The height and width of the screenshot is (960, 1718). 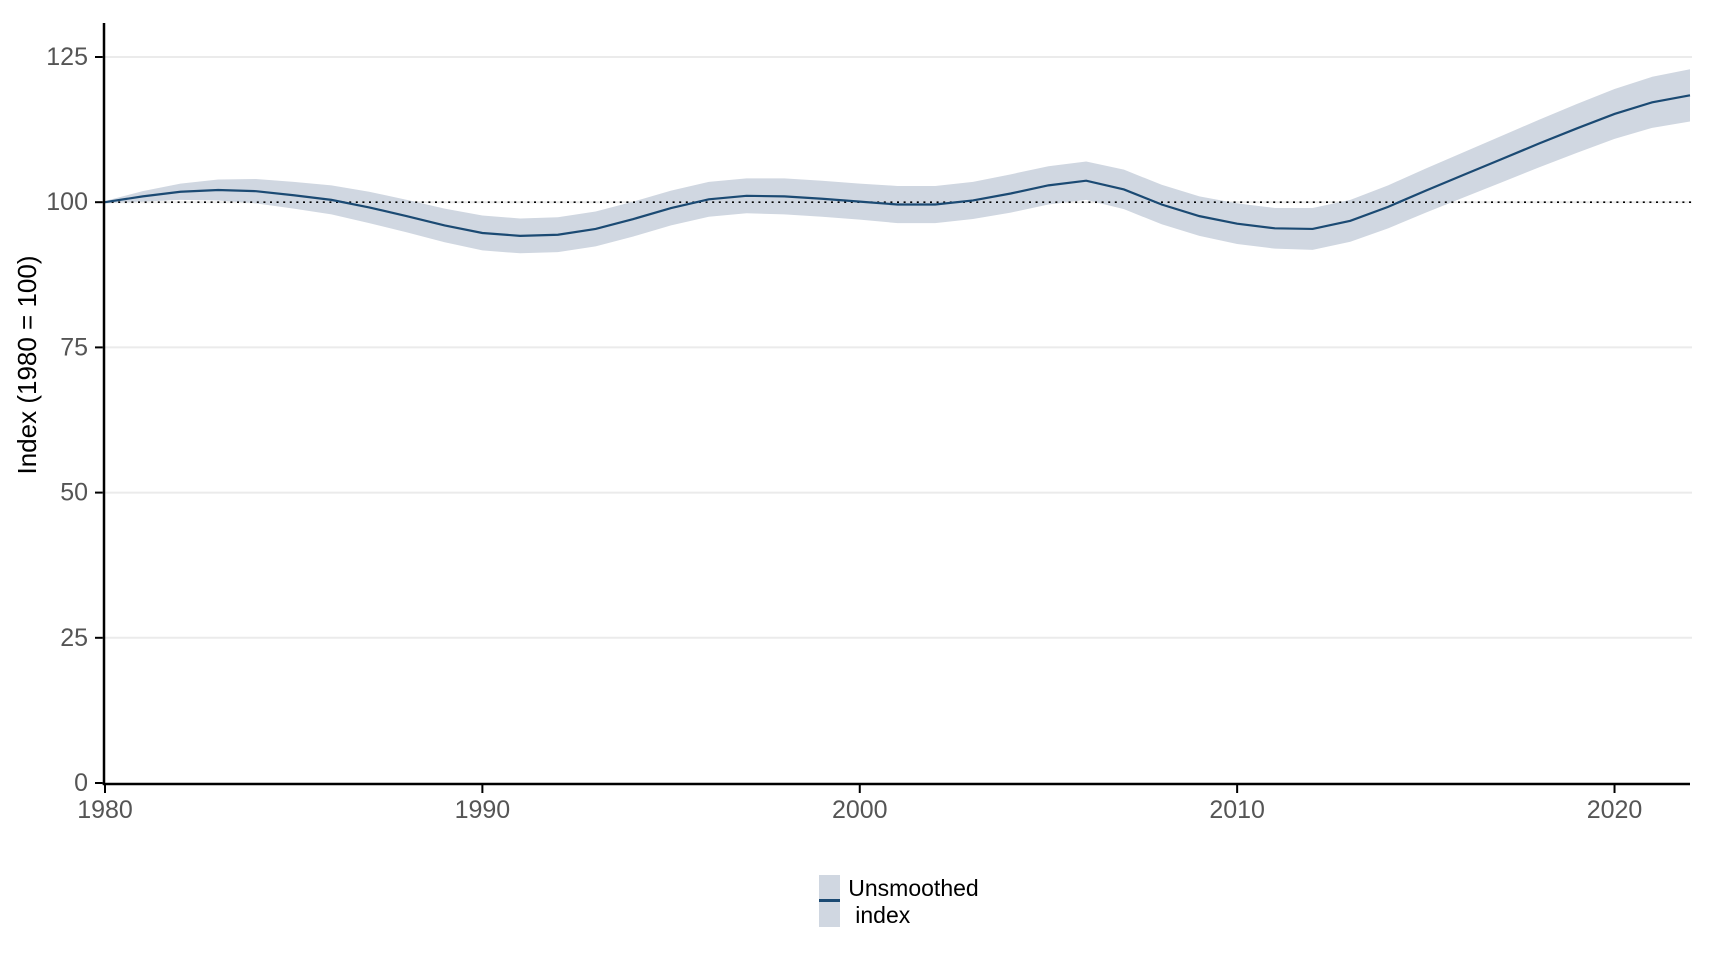 What do you see at coordinates (74, 347) in the screenshot?
I see `y-tick-label-75: 75` at bounding box center [74, 347].